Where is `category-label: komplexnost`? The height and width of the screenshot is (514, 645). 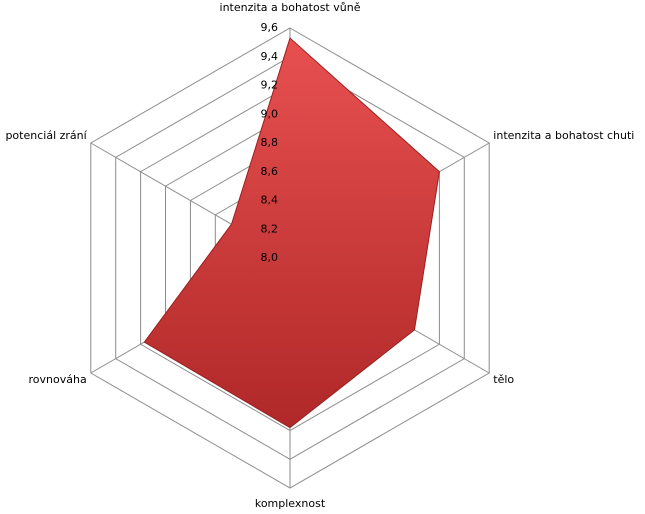 category-label: komplexnost is located at coordinates (290, 503).